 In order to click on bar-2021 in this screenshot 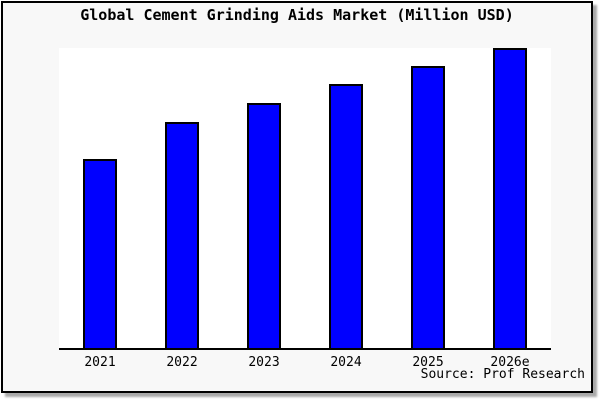, I will do `click(100, 253)`.